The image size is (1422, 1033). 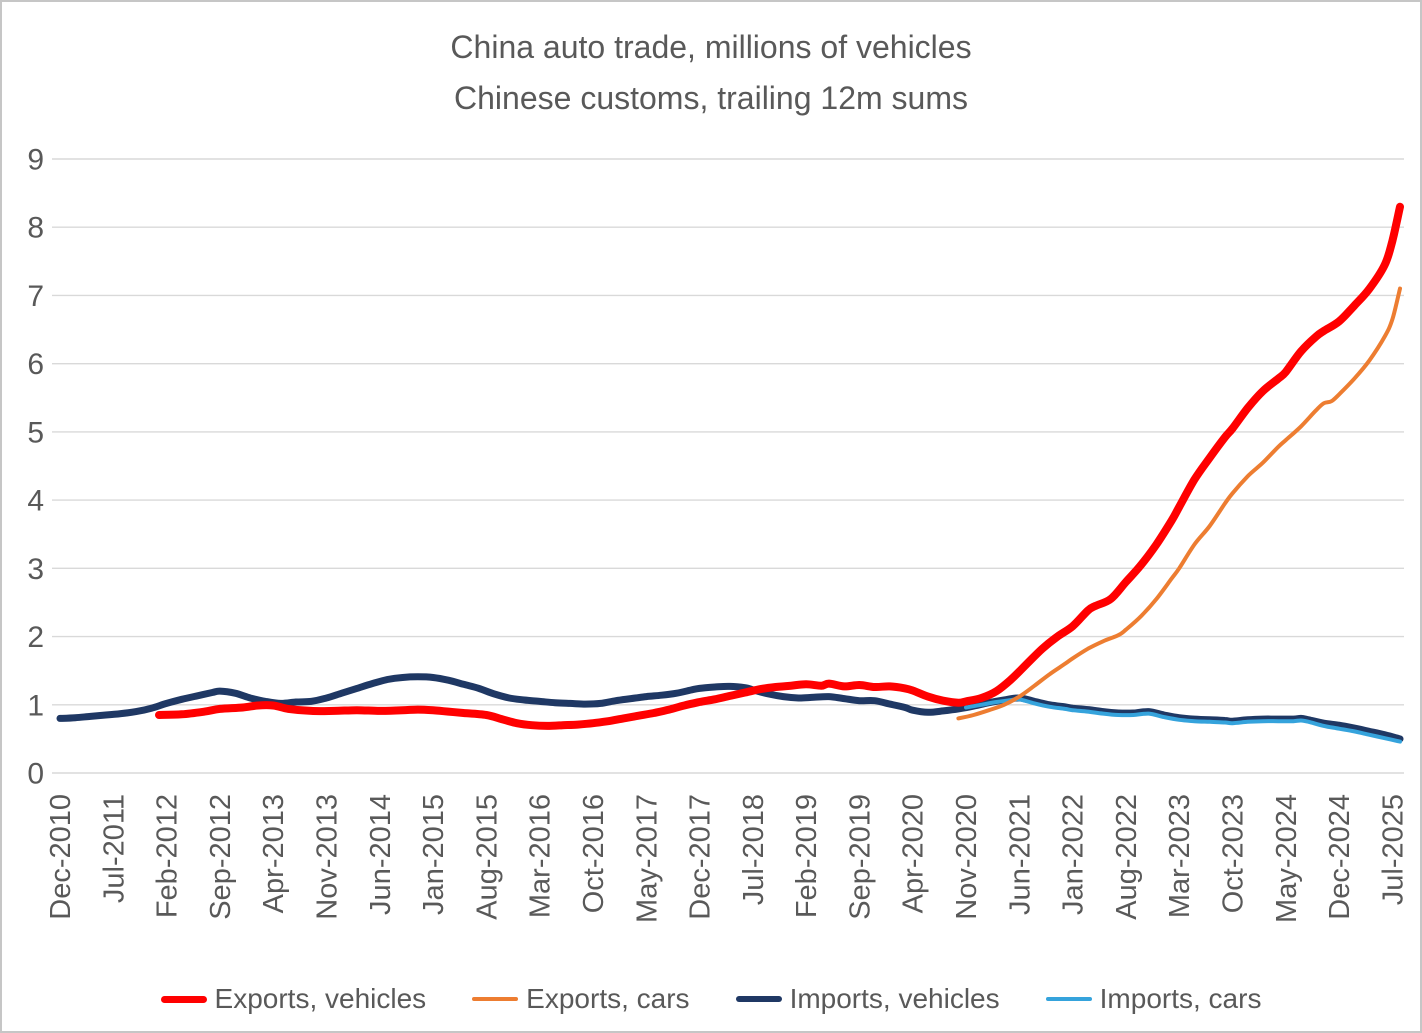 I want to click on y-tick-label: 4, so click(x=35, y=501).